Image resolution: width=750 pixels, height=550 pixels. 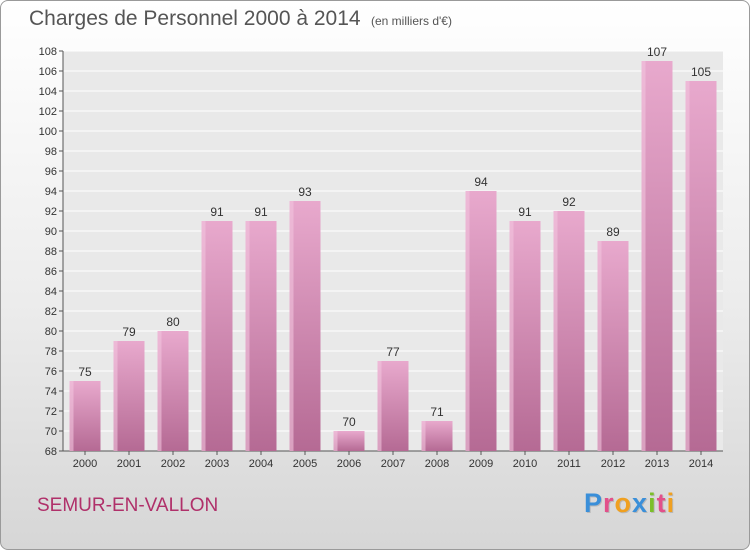 I want to click on value-label: 70, so click(x=349, y=422).